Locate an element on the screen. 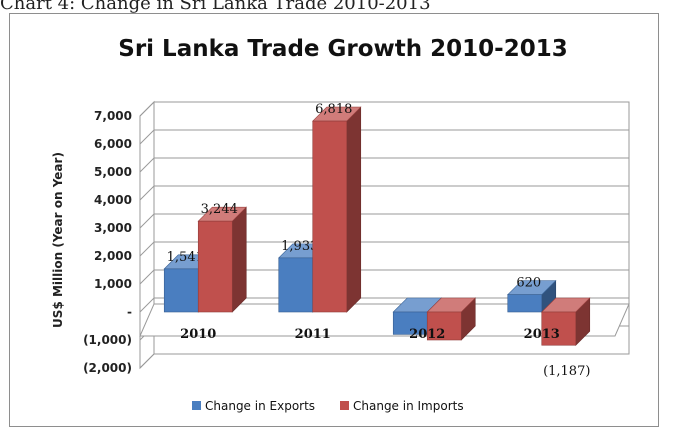  chart-title: Sri Lanka Trade Growth 2010-2013 is located at coordinates (343, 49).